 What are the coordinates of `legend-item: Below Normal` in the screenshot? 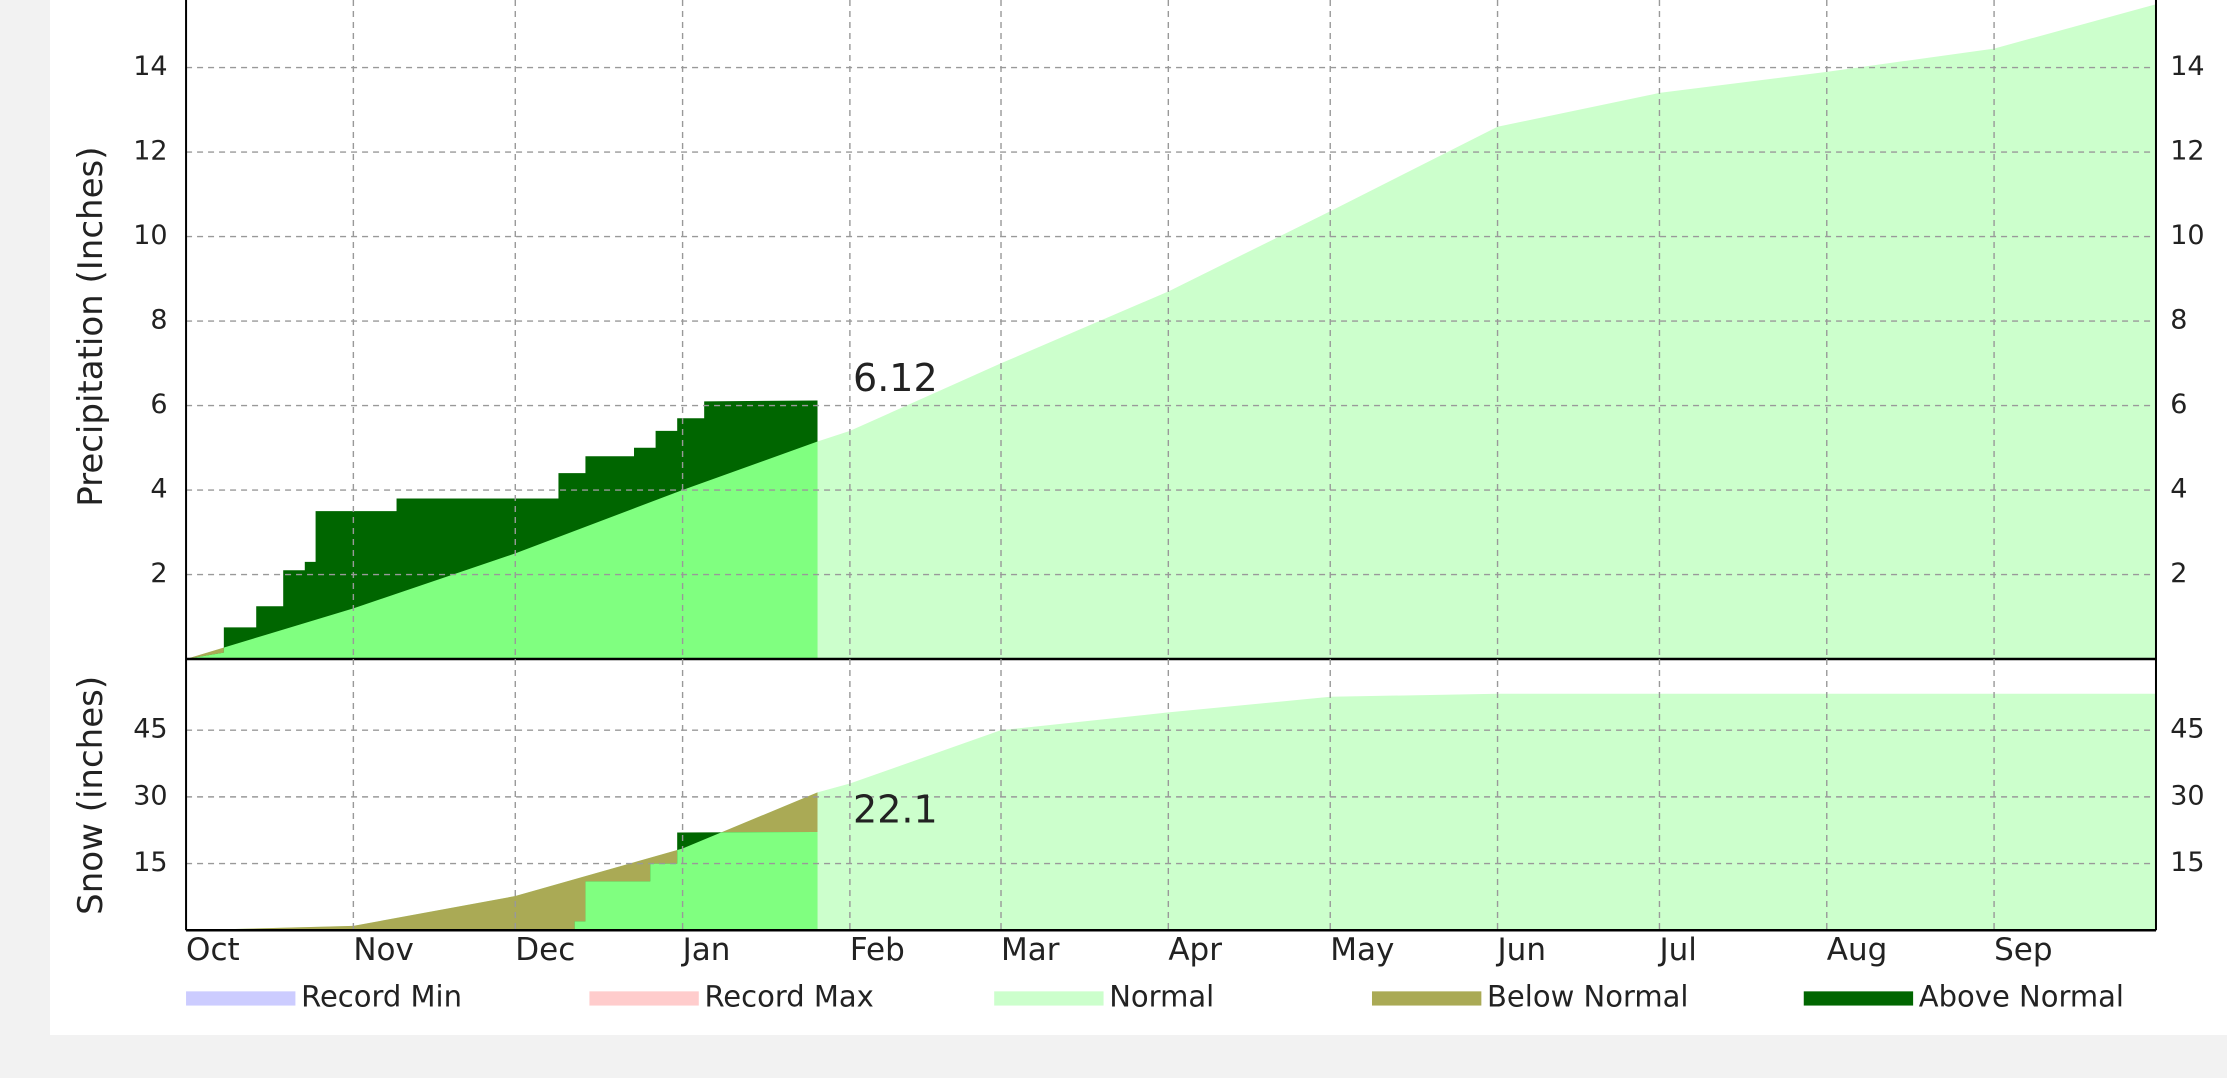 It's located at (1529, 996).